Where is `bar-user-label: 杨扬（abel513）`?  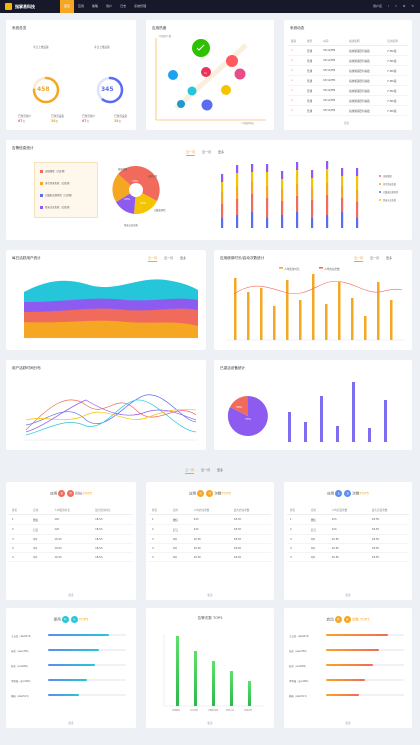
bar-user-label: 杨扬（abel513） is located at coordinates (299, 696).